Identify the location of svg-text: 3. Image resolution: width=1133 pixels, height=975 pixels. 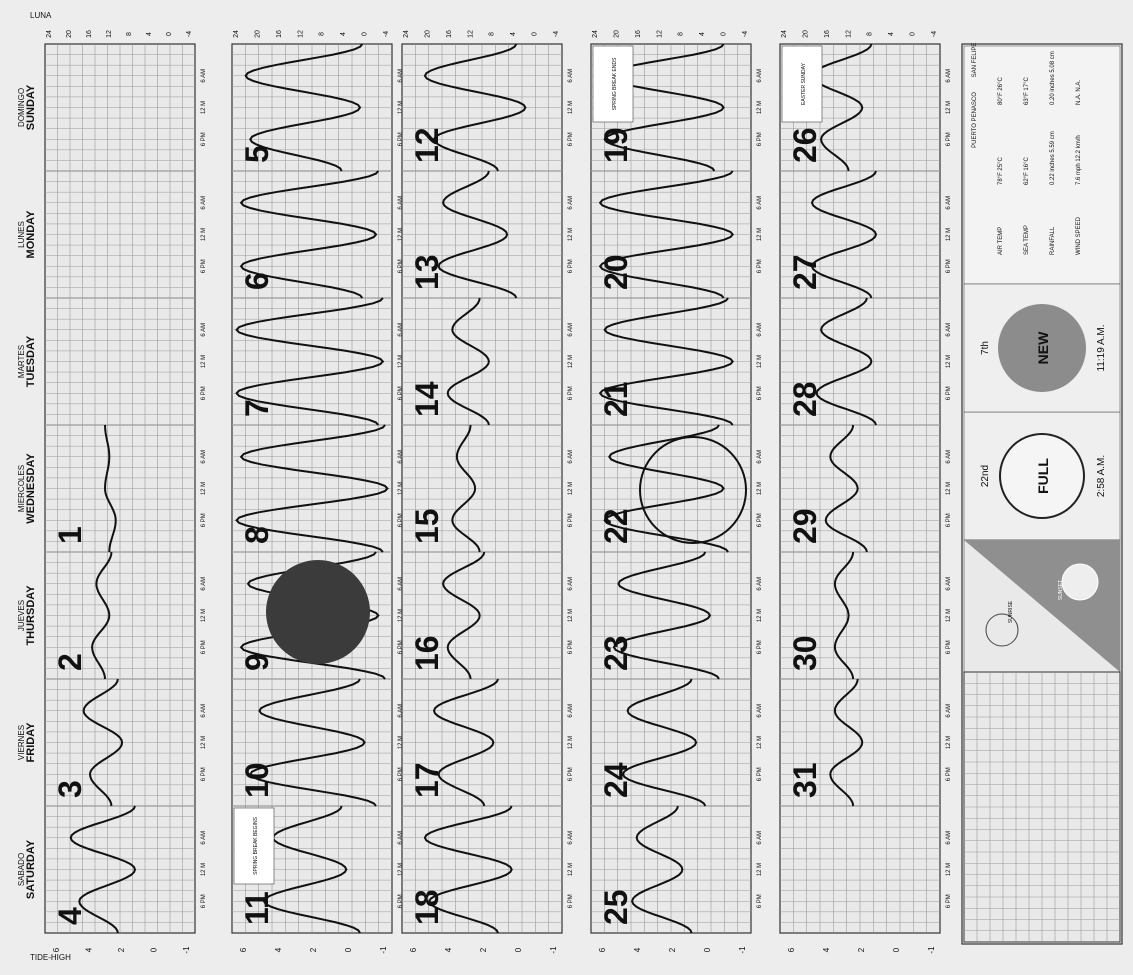
(70, 789).